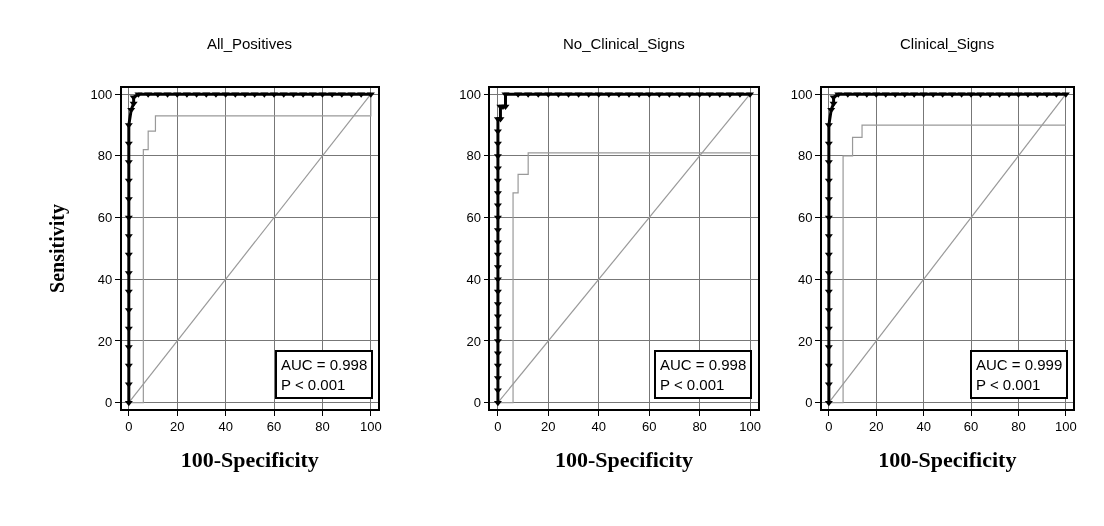  I want to click on chart-title: No_Clinical_Signs, so click(624, 43).